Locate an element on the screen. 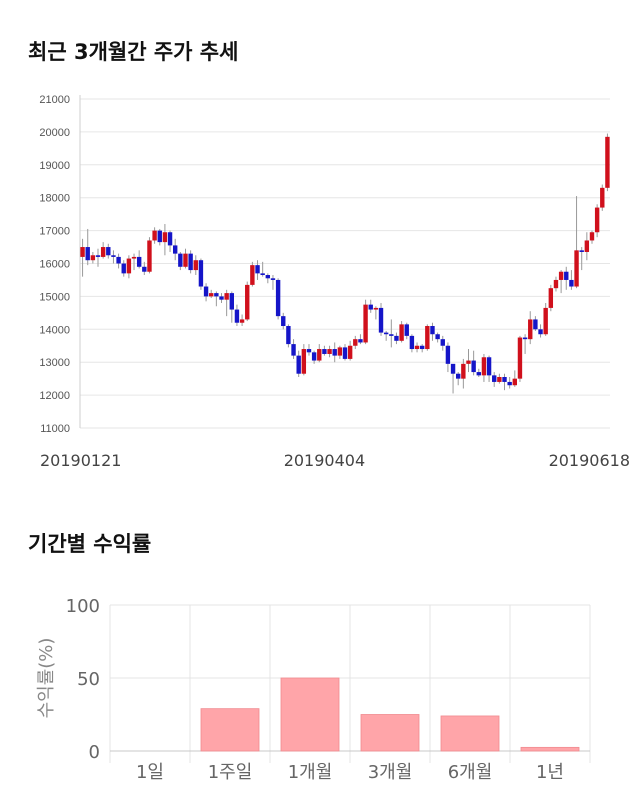  period-return-title: 기간별 수익률 is located at coordinates (90, 544).